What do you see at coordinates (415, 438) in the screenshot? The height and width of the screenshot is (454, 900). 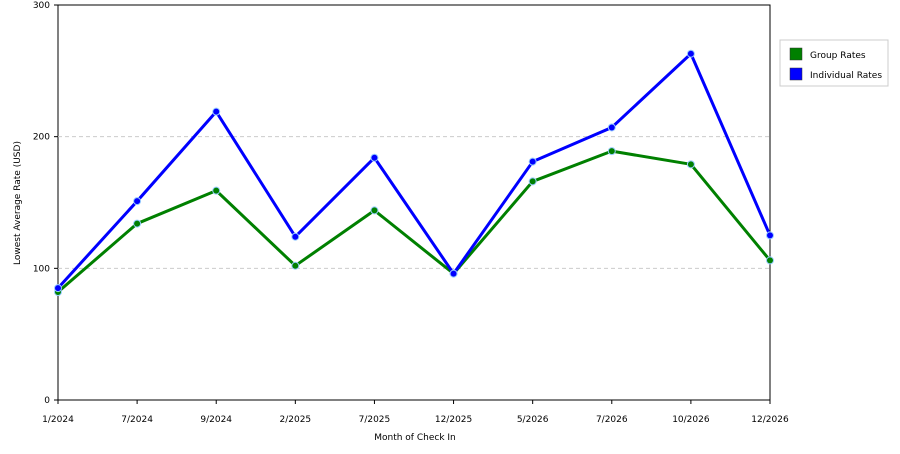 I see `x-axis-label: Month of Check In` at bounding box center [415, 438].